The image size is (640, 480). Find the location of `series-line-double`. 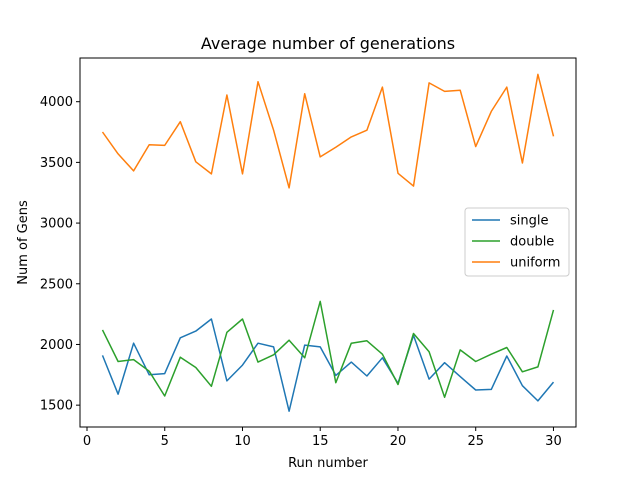

series-line-double is located at coordinates (328, 349).